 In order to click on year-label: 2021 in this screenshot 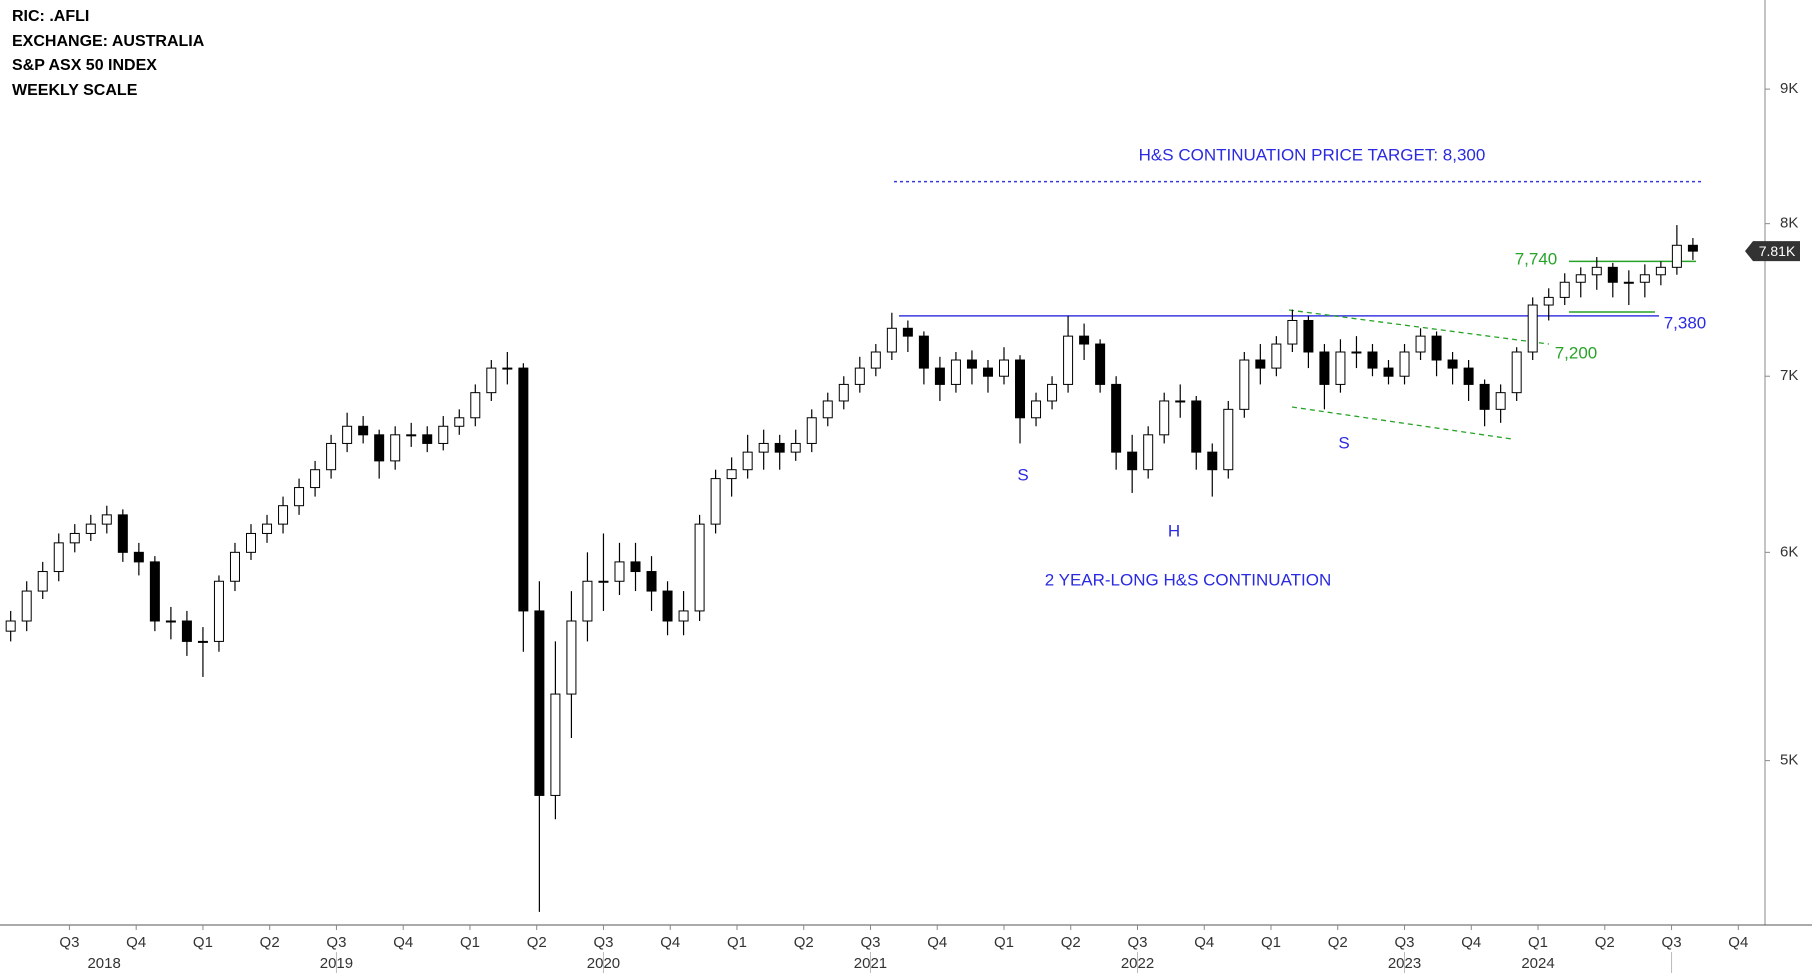, I will do `click(870, 963)`.